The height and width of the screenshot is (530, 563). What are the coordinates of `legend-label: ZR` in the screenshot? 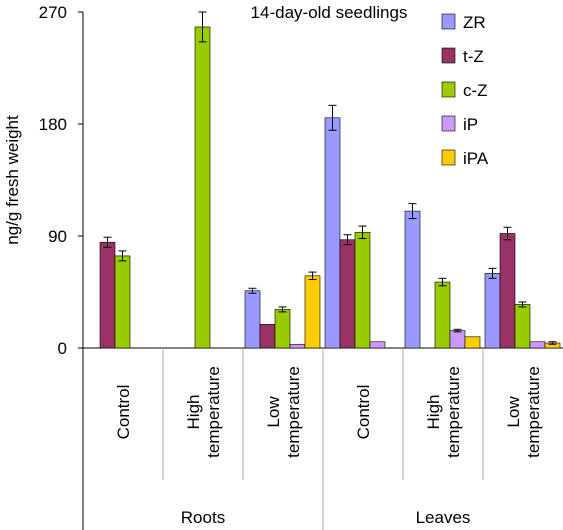 It's located at (474, 22).